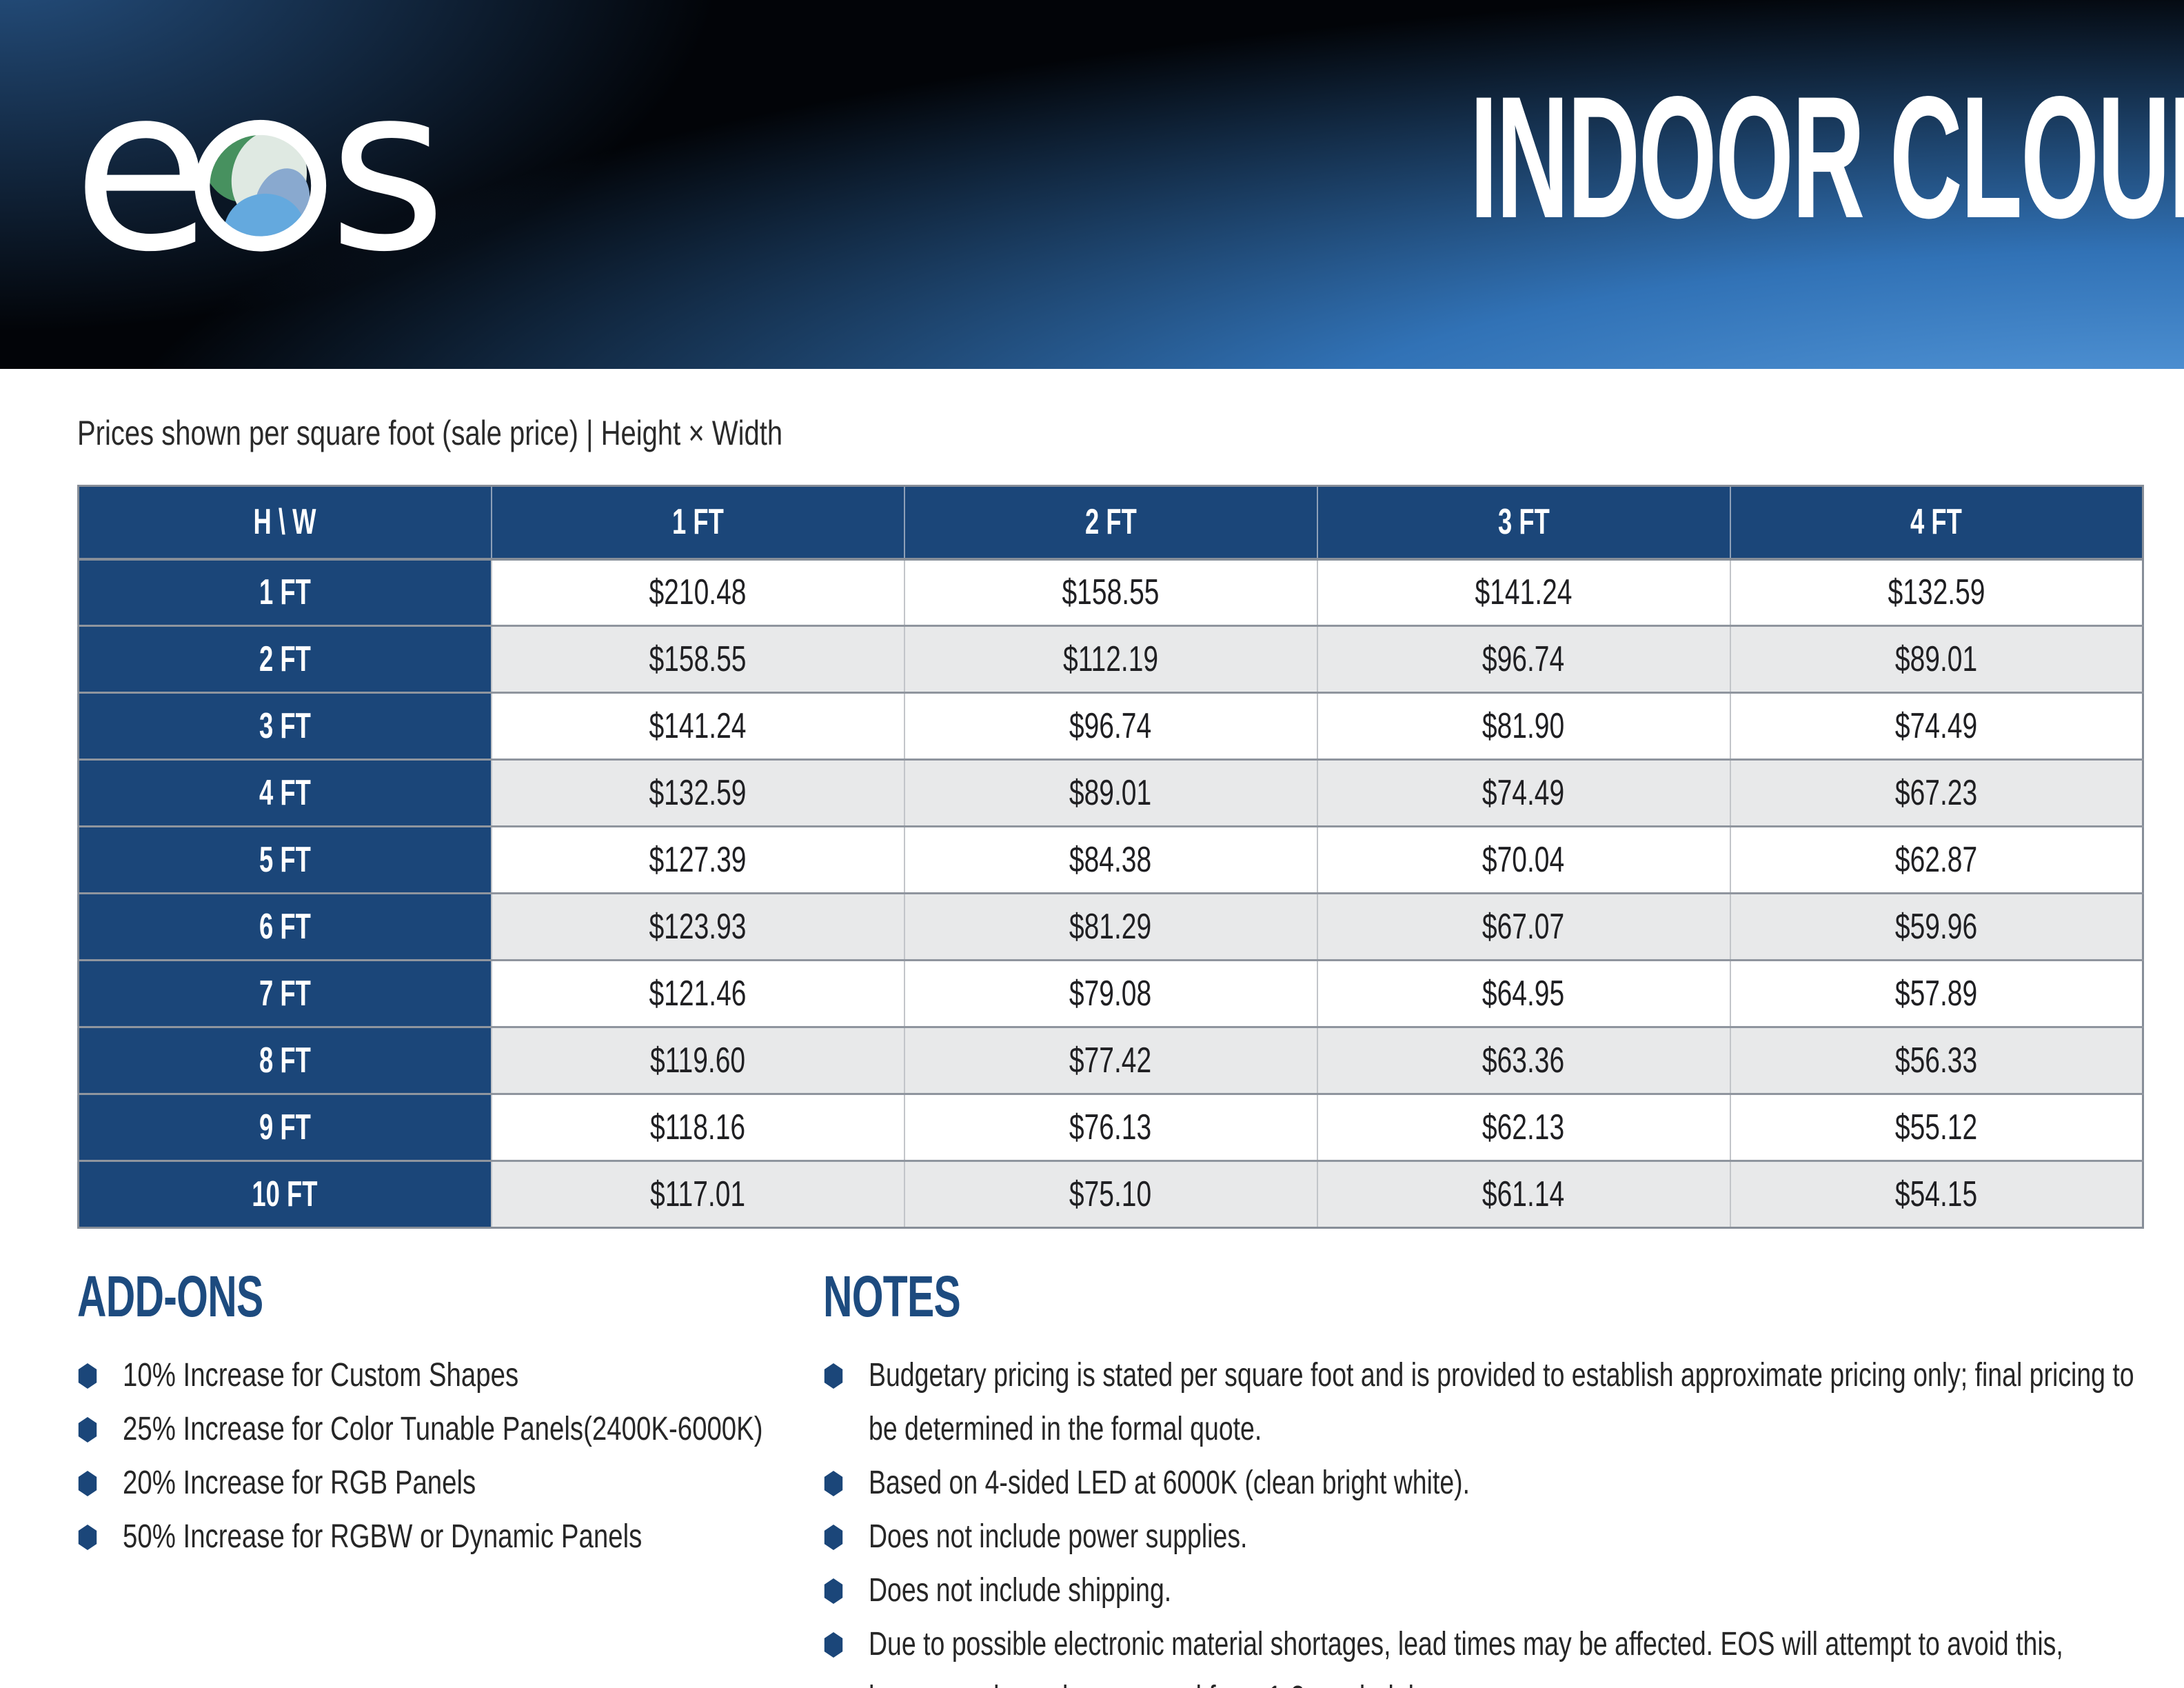 The width and height of the screenshot is (2184, 1688). I want to click on table-row: 2 FT $158.55 $112.19 $96.74 $89.01, so click(1110, 659).